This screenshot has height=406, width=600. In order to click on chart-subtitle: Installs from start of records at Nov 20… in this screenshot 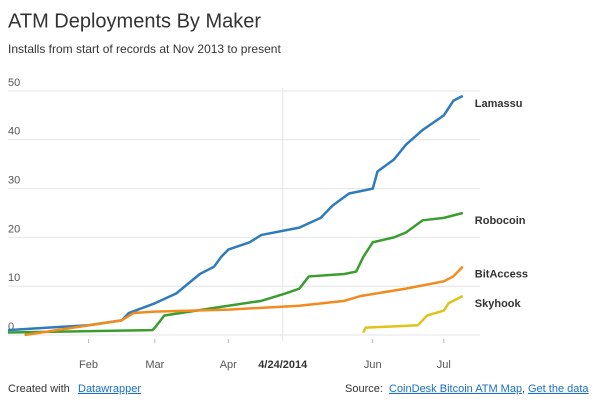, I will do `click(144, 49)`.